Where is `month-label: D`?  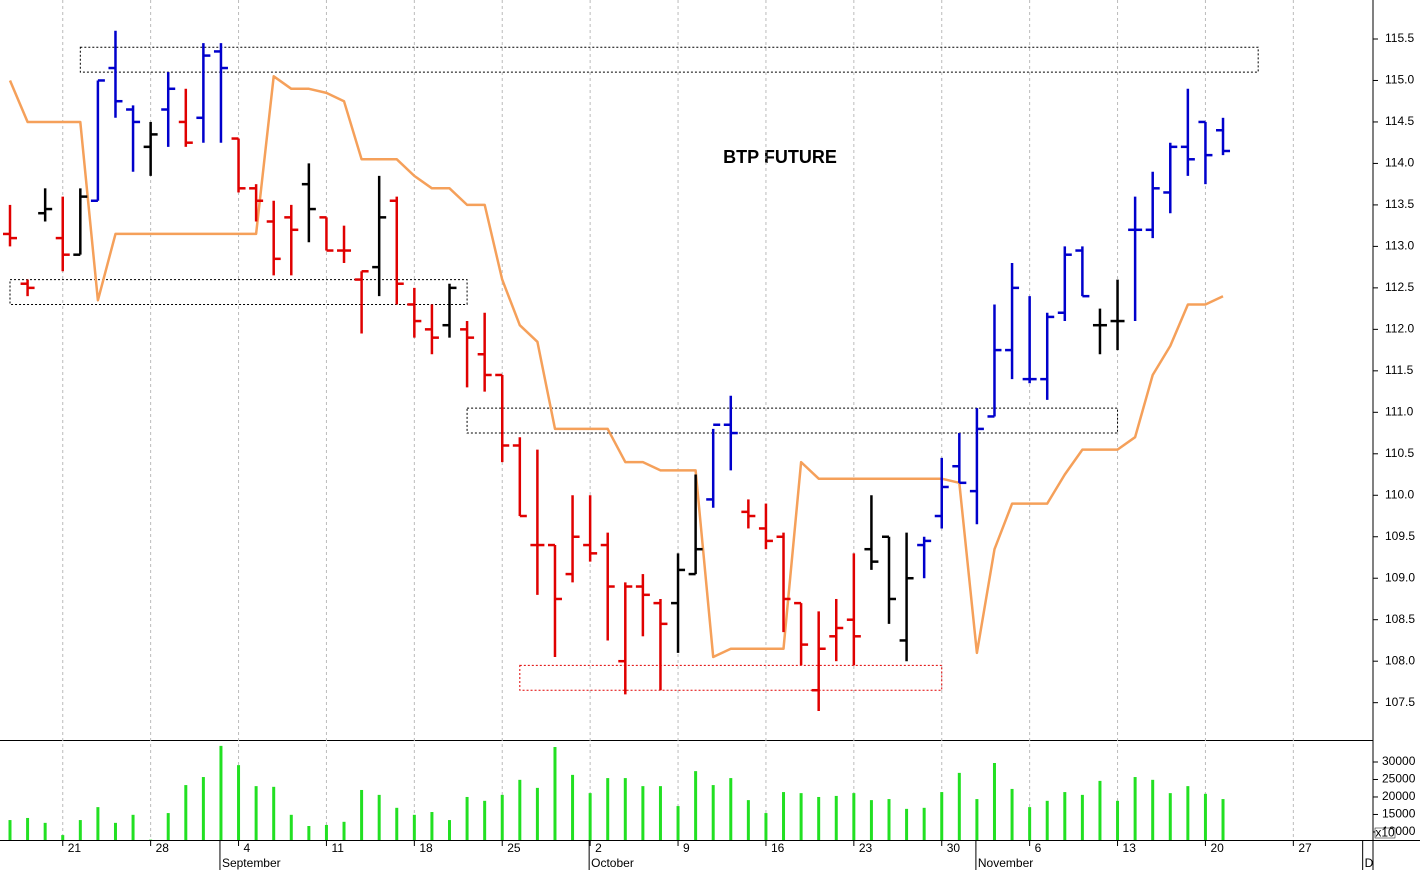
month-label: D is located at coordinates (1369, 863).